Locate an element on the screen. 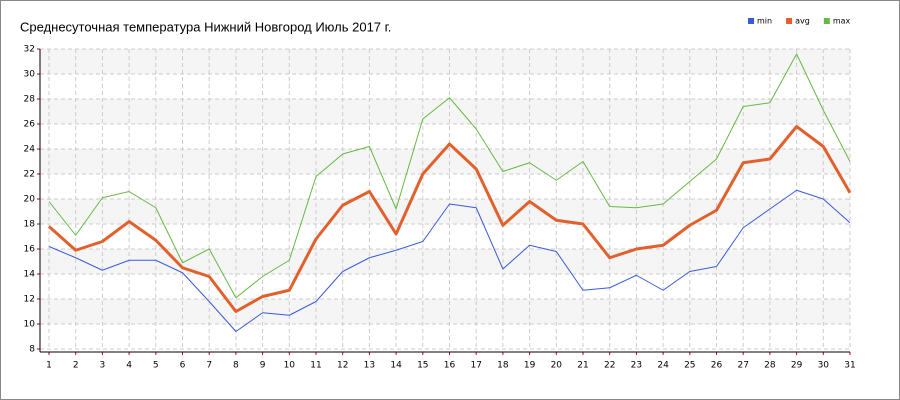  x-tick-label: 24 is located at coordinates (663, 366).